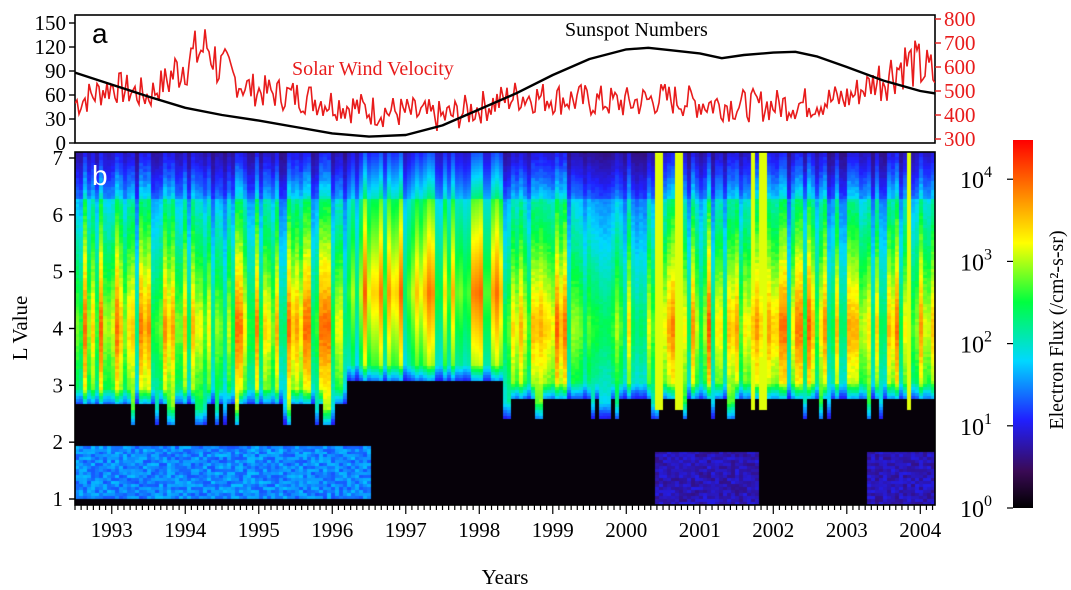 This screenshot has width=1071, height=590. I want to click on years-tick-label: 1993, so click(112, 530).